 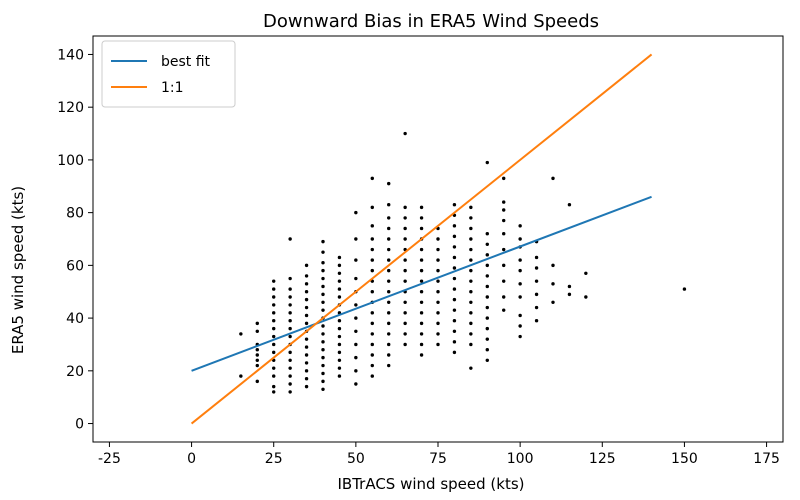 What do you see at coordinates (431, 21) in the screenshot?
I see `chart-title: Downward Bias in ERA5 Wind Speeds` at bounding box center [431, 21].